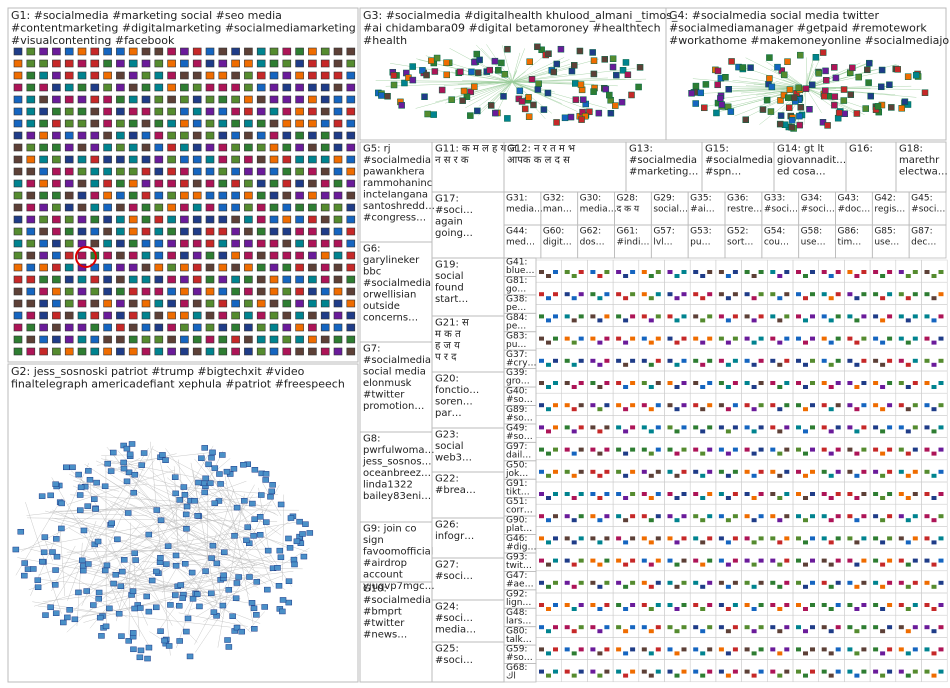 Image resolution: width=950 pixels, height=688 pixels. Describe the element at coordinates (394, 171) in the screenshot. I see `group-label: pawankhera` at that location.